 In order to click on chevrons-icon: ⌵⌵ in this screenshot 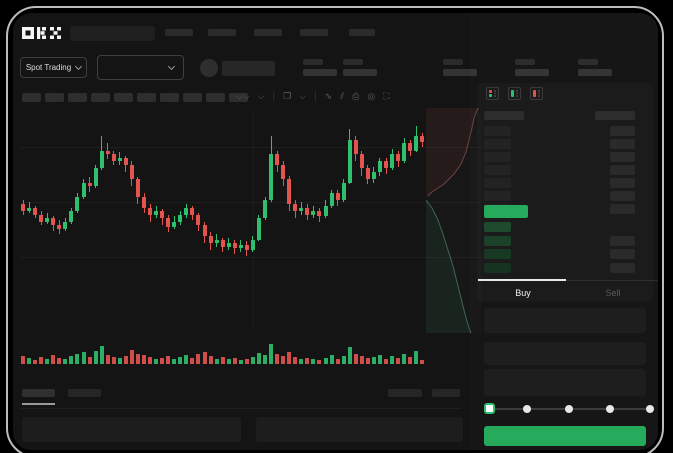, I will do `click(243, 95)`.